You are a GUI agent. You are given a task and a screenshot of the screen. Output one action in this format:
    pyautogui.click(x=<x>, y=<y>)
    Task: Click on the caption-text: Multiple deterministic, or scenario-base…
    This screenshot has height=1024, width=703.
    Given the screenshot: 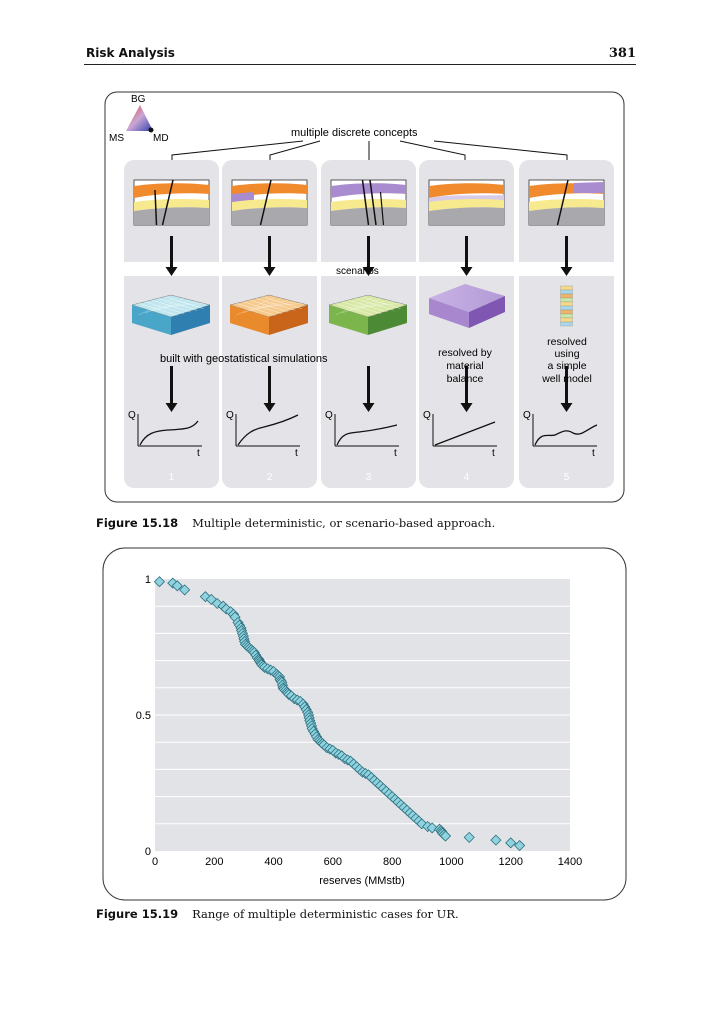 What is the action you would take?
    pyautogui.click(x=344, y=523)
    